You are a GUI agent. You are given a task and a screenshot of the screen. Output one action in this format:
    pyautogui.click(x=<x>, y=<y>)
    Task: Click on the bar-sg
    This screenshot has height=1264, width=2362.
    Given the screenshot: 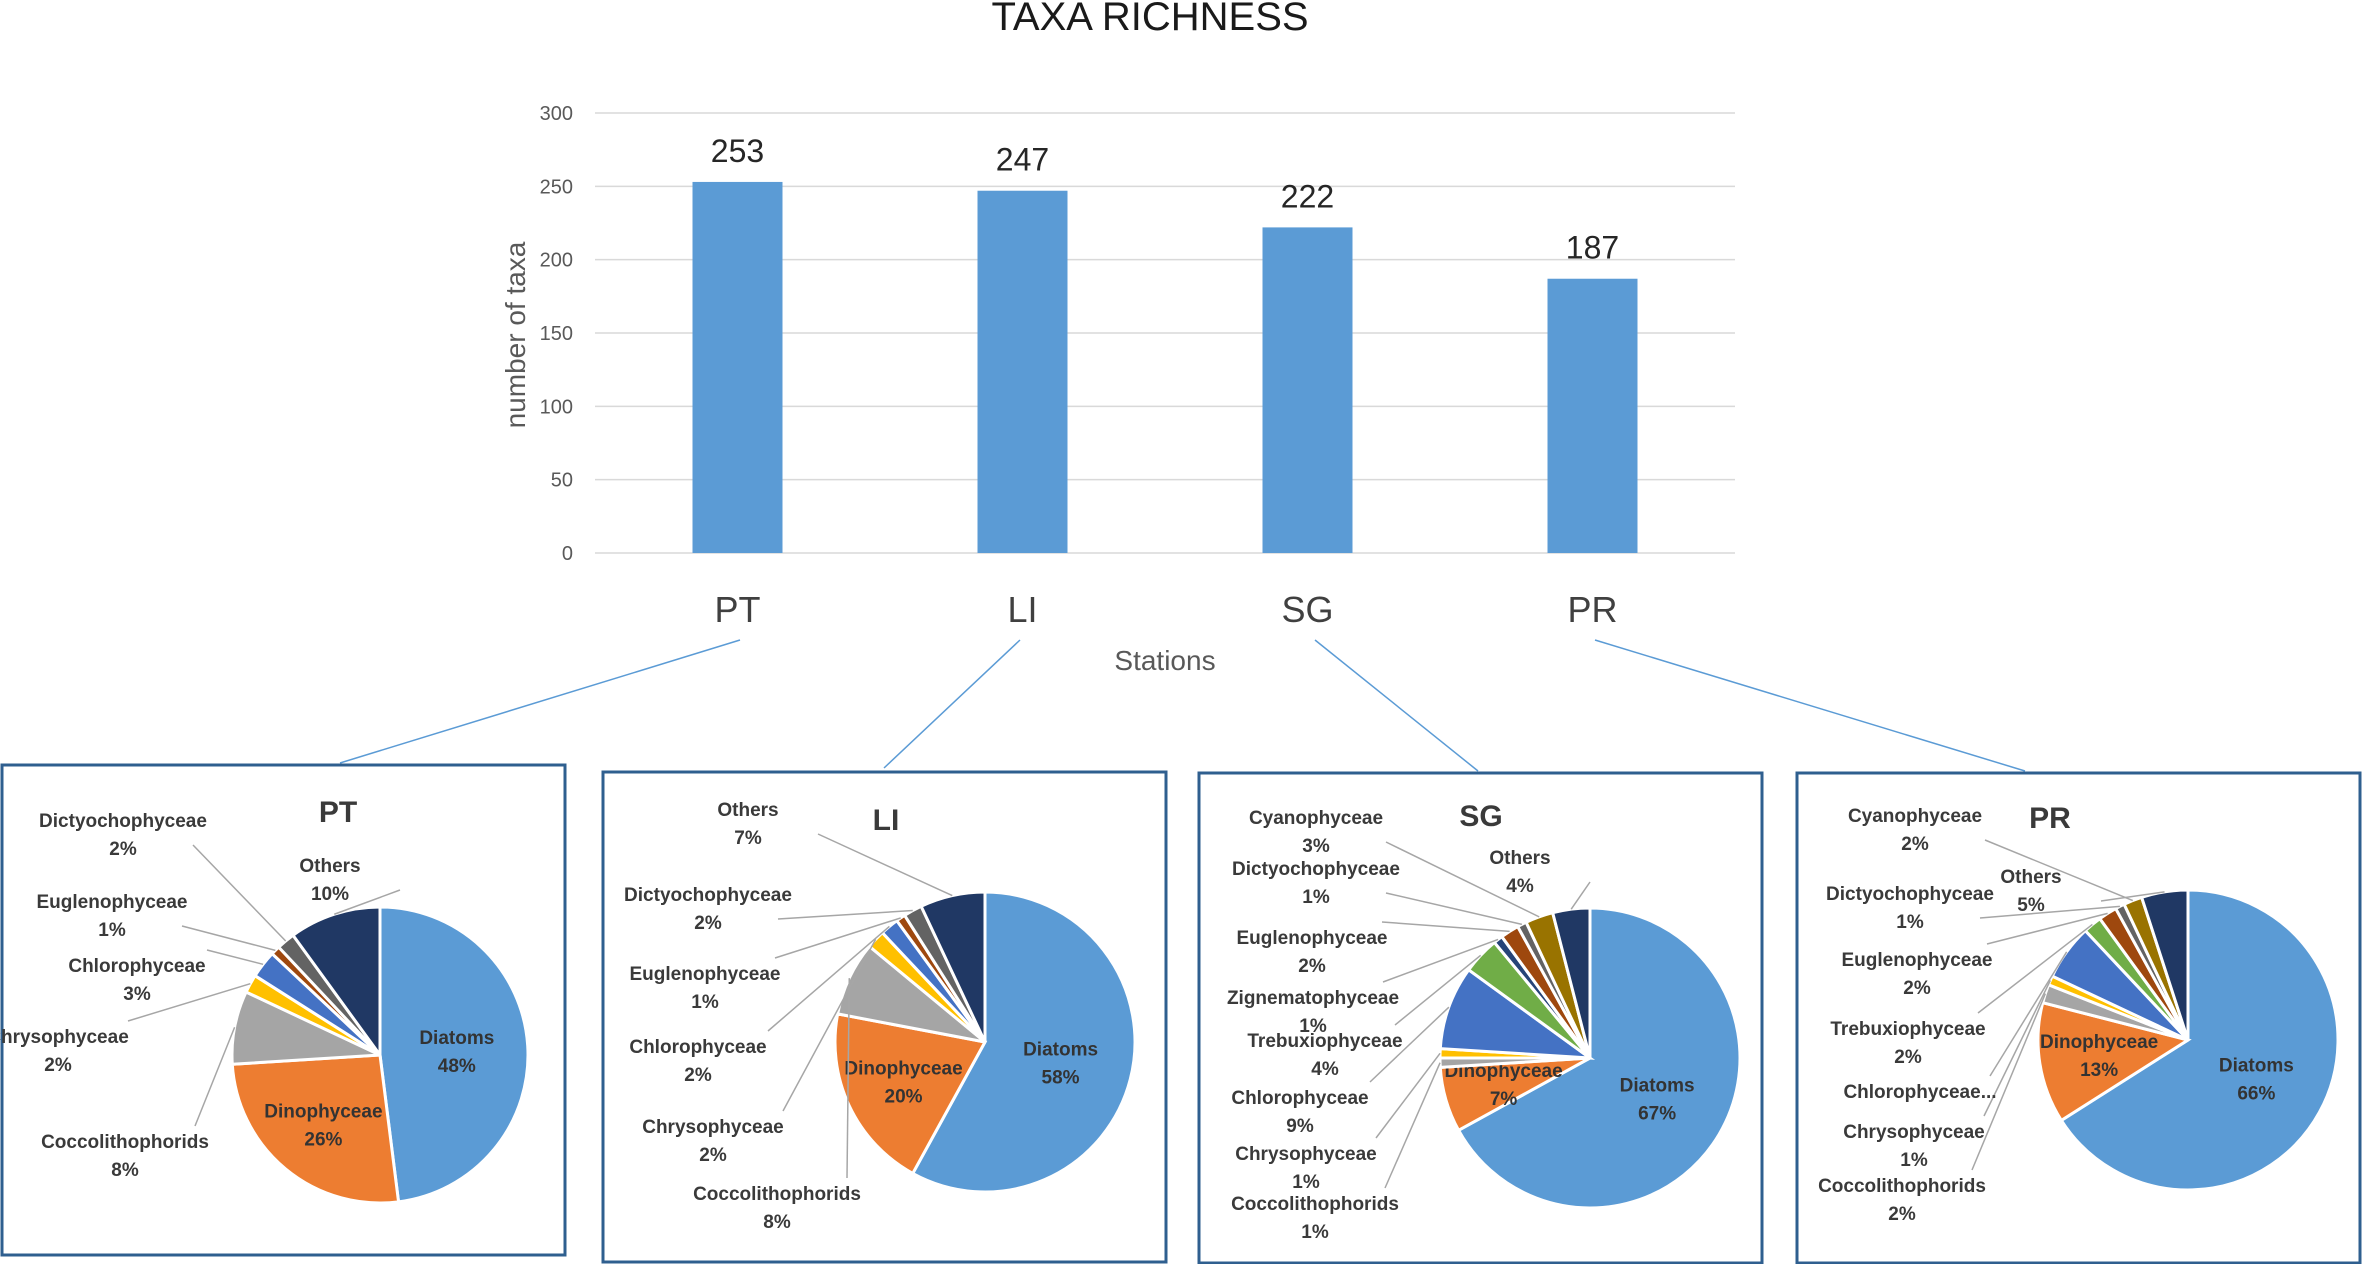 What is the action you would take?
    pyautogui.click(x=1307, y=390)
    